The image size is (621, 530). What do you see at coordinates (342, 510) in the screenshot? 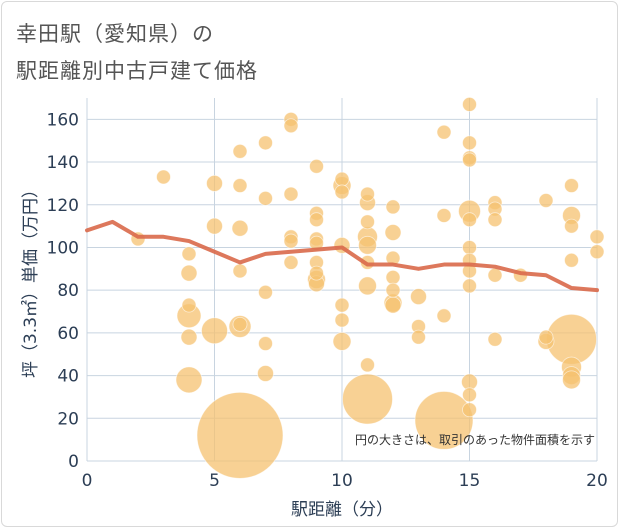
I see `x-axis-title: 駅距離（分）` at bounding box center [342, 510].